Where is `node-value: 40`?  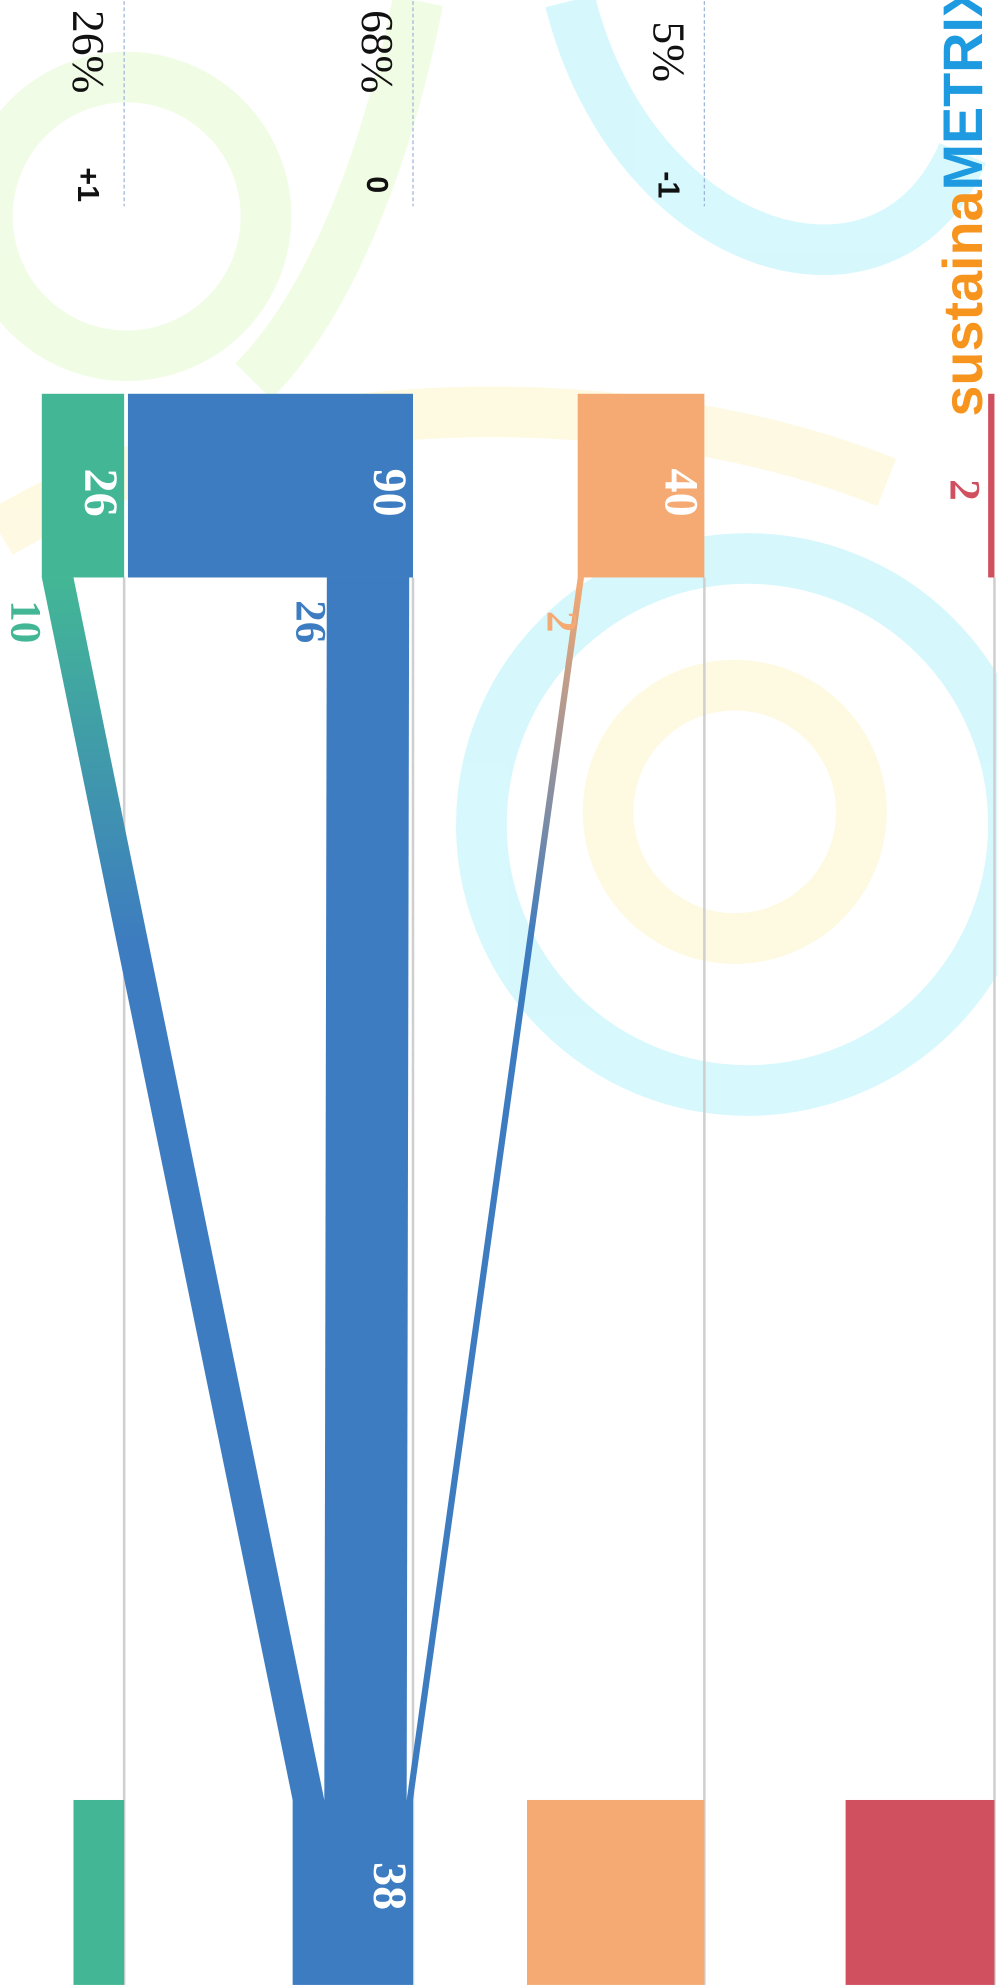 node-value: 40 is located at coordinates (680, 493).